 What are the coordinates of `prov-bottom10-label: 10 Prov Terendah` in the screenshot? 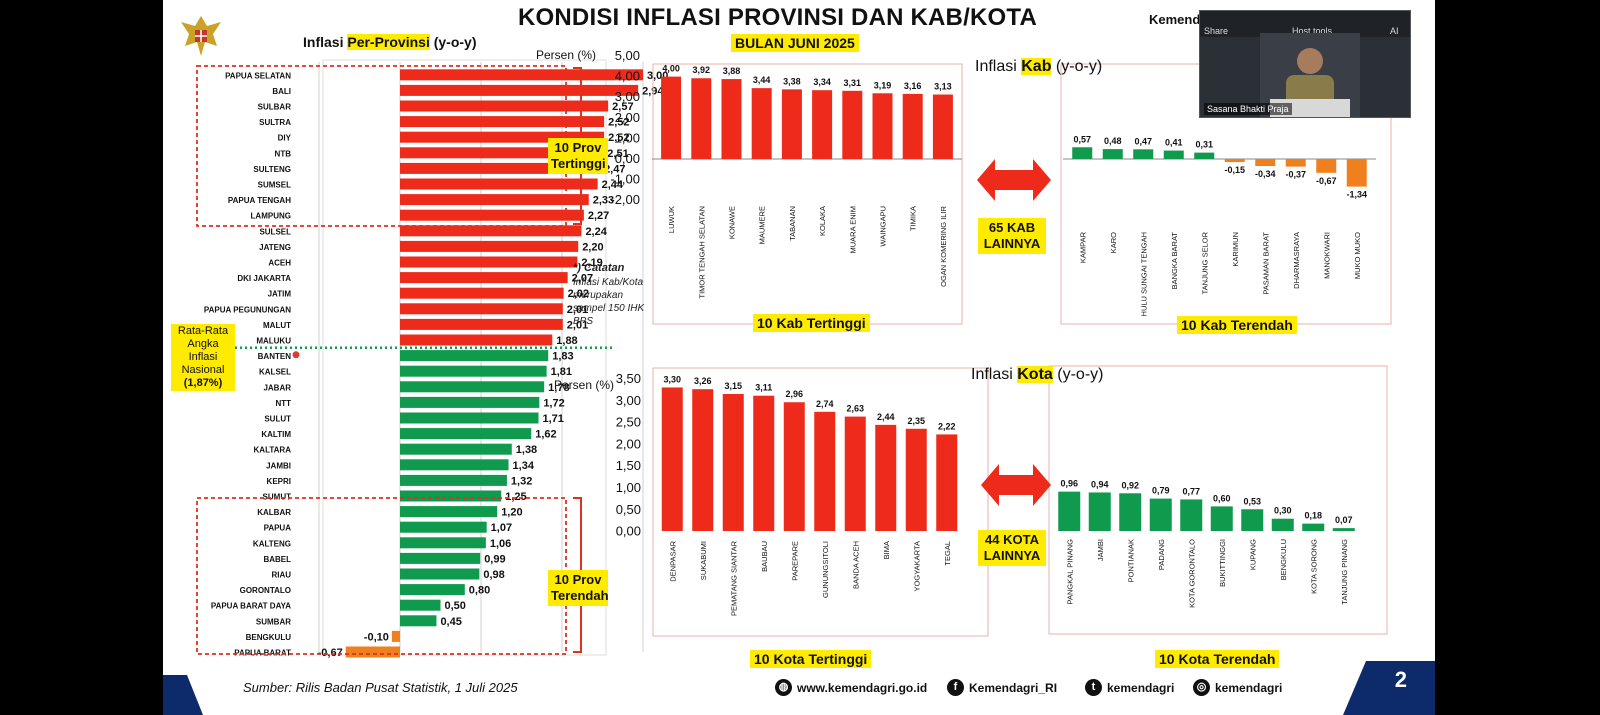 It's located at (578, 588).